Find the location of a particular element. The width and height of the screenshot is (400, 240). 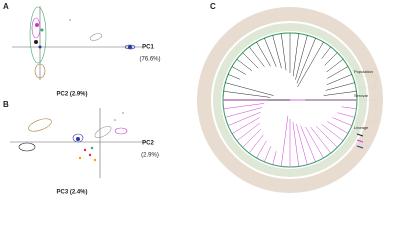

pca-plot-b is located at coordinates (77, 143).